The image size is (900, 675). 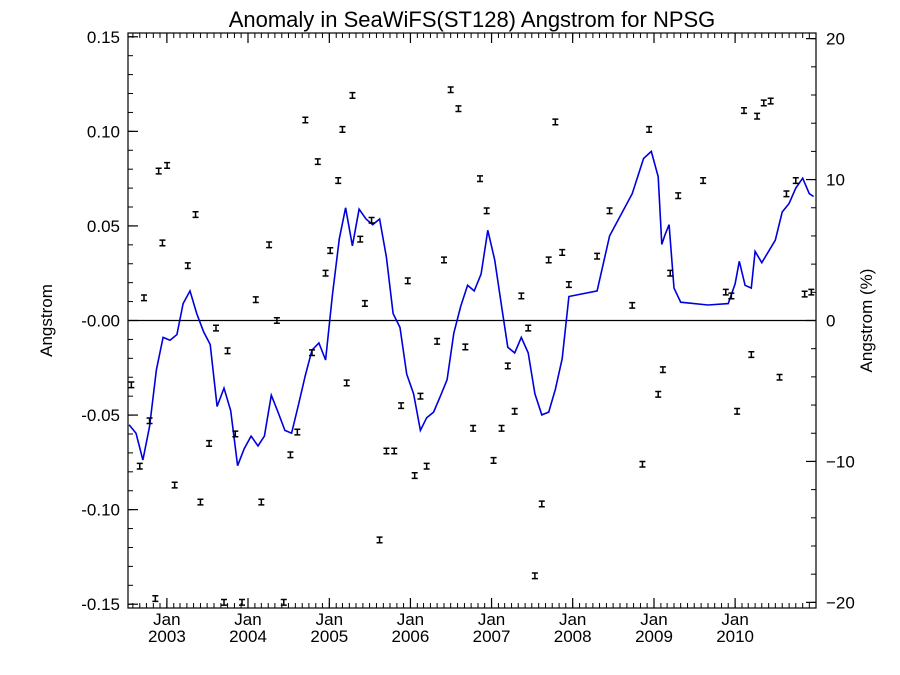 What do you see at coordinates (46, 320) in the screenshot?
I see `y-axis-label: Angstrom` at bounding box center [46, 320].